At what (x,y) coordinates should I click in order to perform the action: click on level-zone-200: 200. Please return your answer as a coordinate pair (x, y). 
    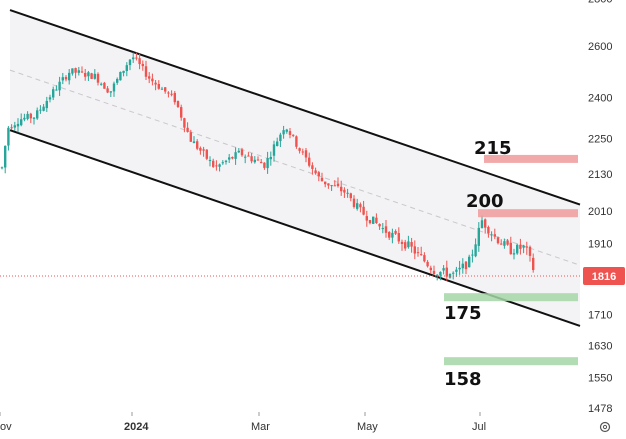
    Looking at the image, I should click on (522, 204).